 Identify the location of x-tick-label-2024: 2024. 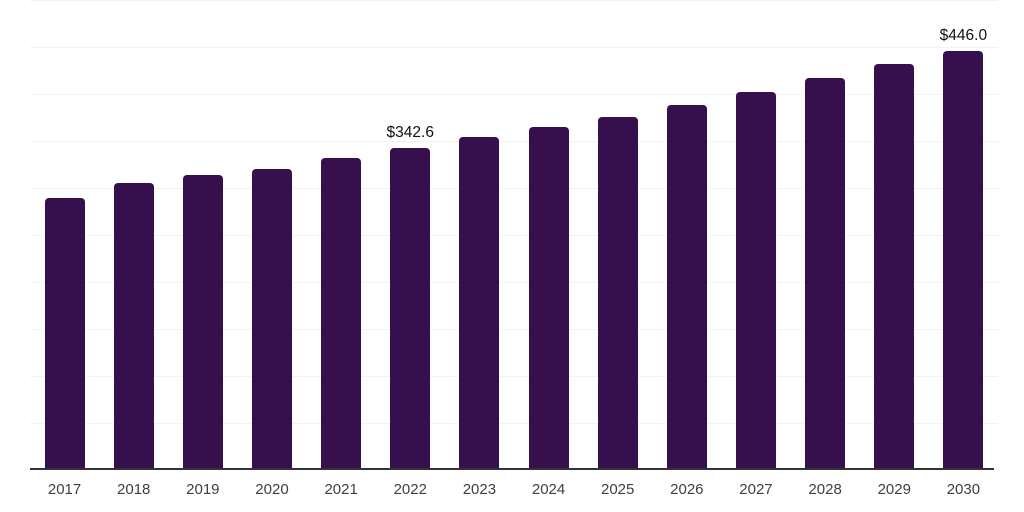
(548, 489).